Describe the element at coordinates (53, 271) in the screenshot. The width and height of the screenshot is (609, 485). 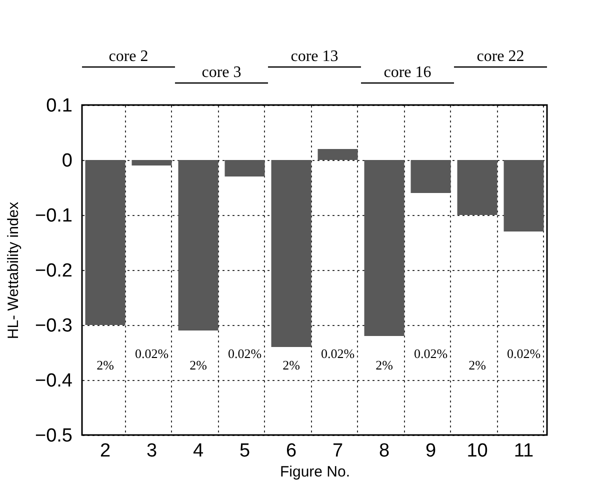
I see `y-tick-label: −0.2` at that location.